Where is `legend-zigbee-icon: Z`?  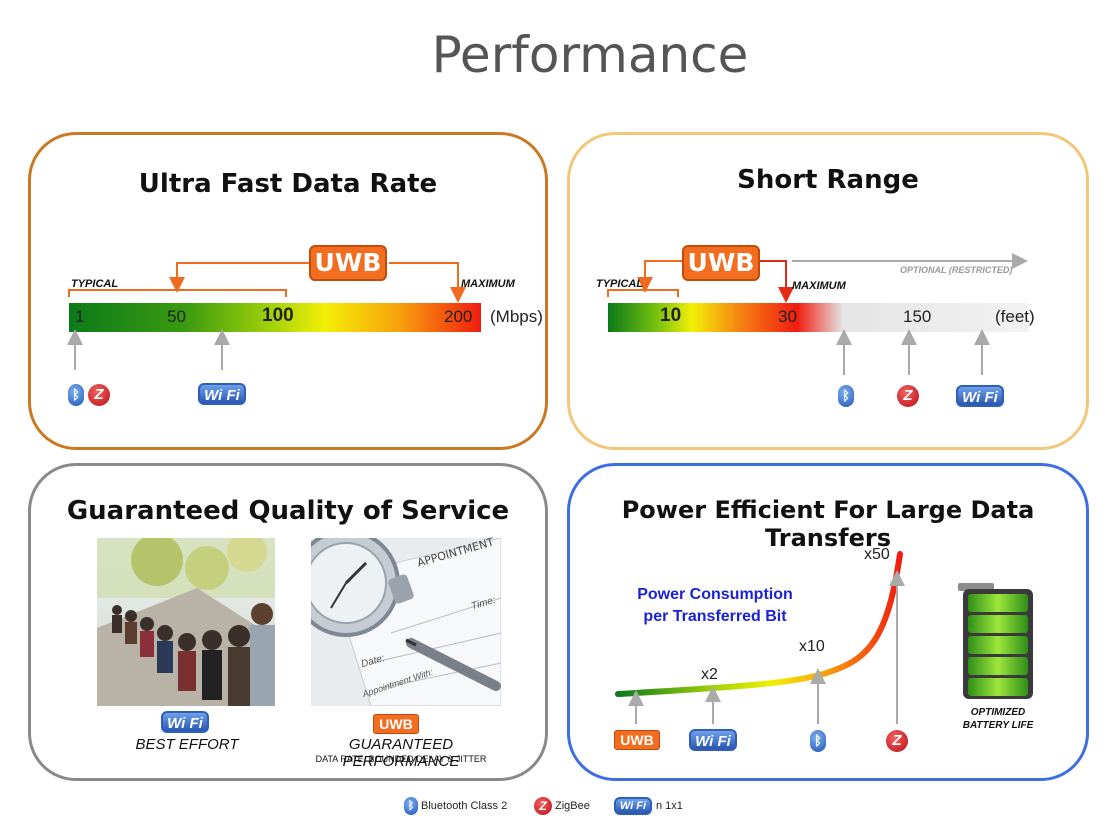 legend-zigbee-icon: Z is located at coordinates (543, 806).